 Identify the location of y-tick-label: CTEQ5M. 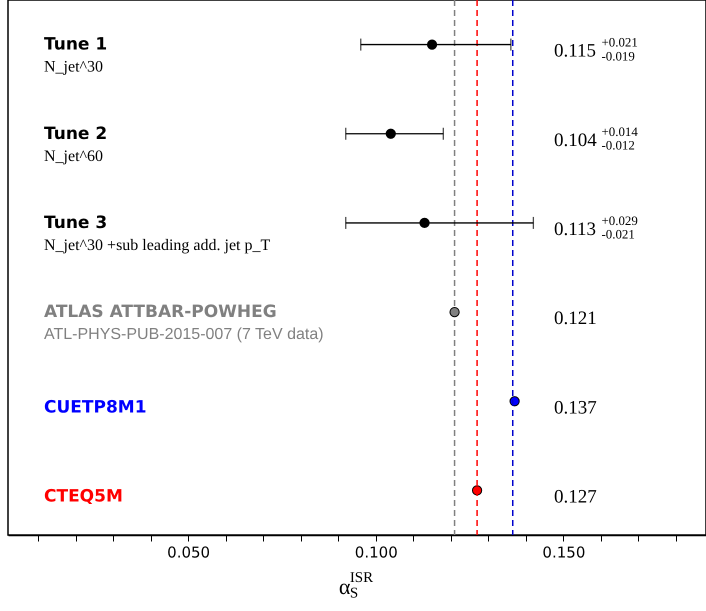
(83, 496).